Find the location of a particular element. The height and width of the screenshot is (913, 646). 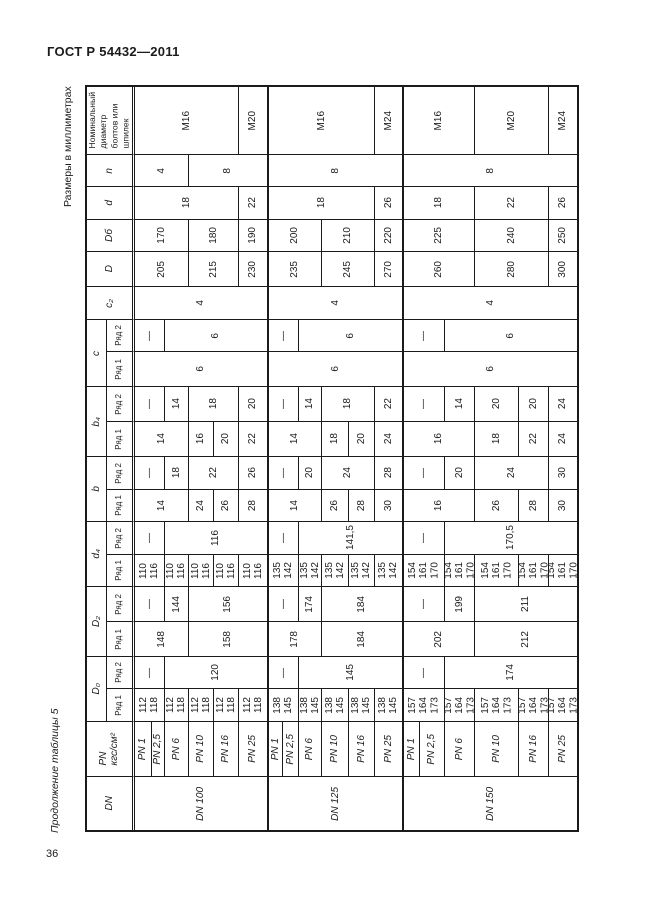

table-cell: PN 25 is located at coordinates (254, 749).